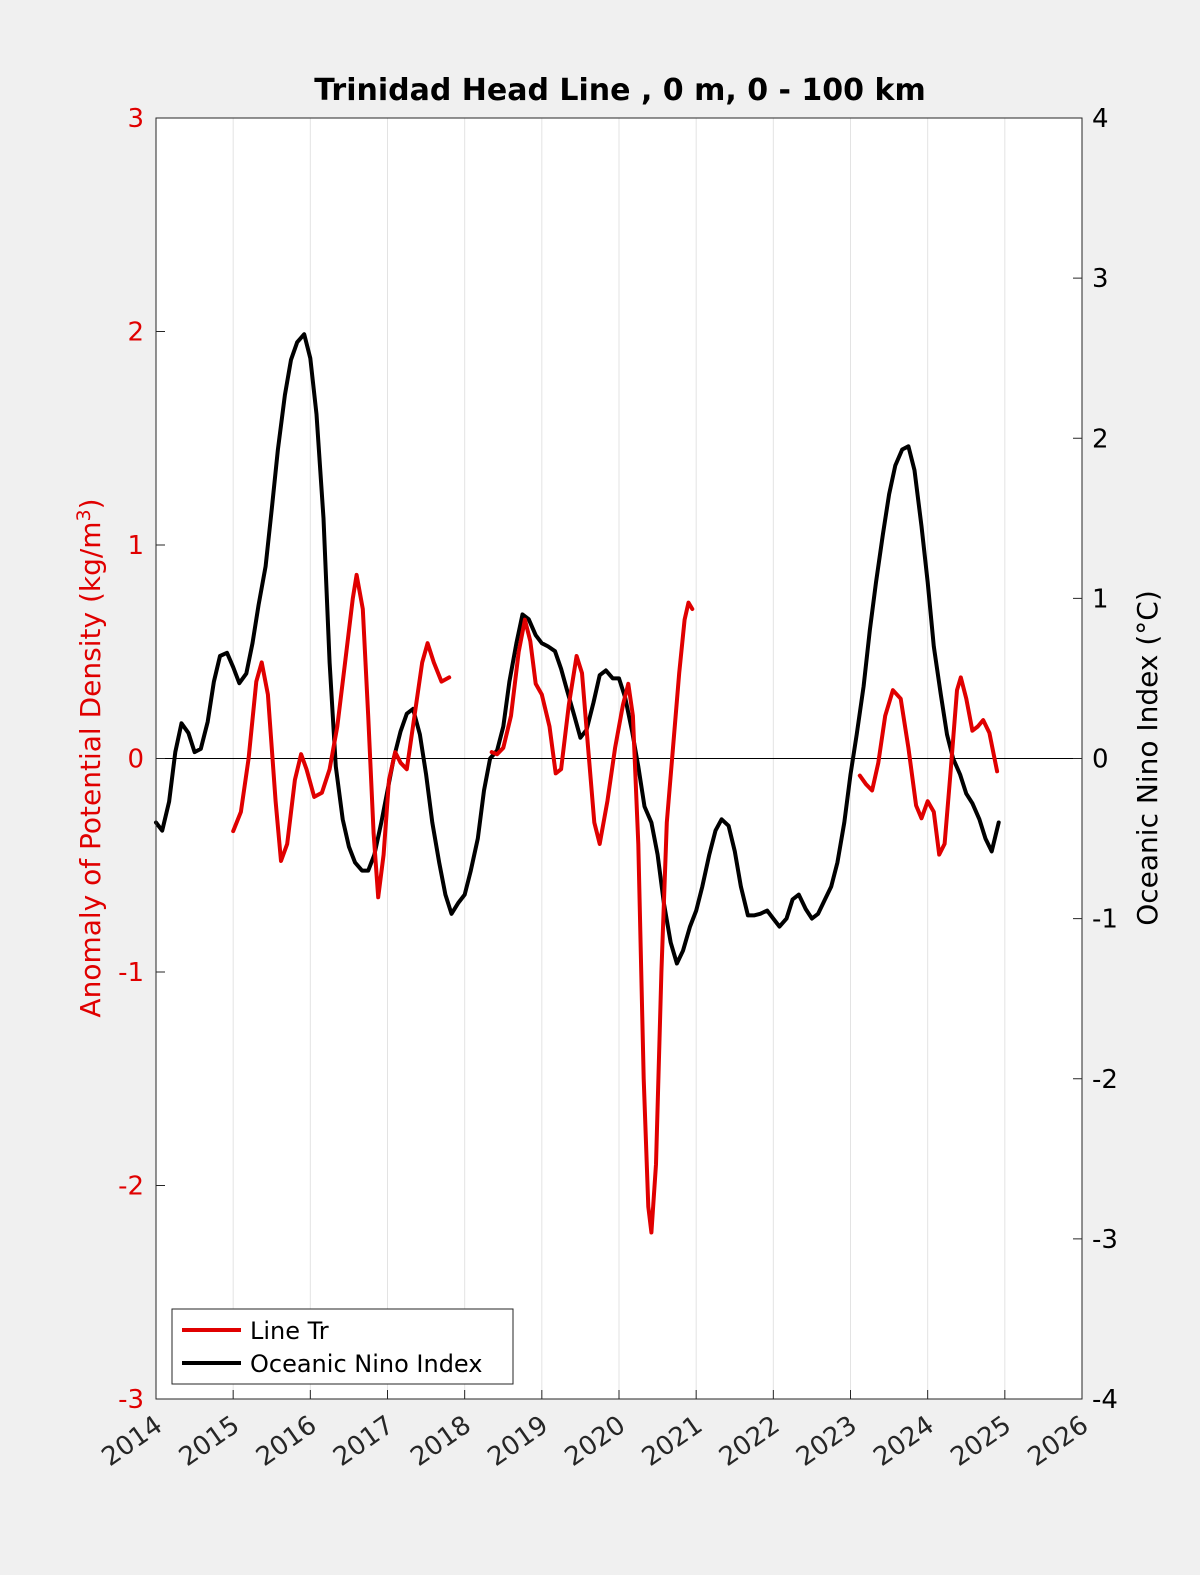 This screenshot has height=1575, width=1200. I want to click on y-left-tick-label-3: 3, so click(135, 119).